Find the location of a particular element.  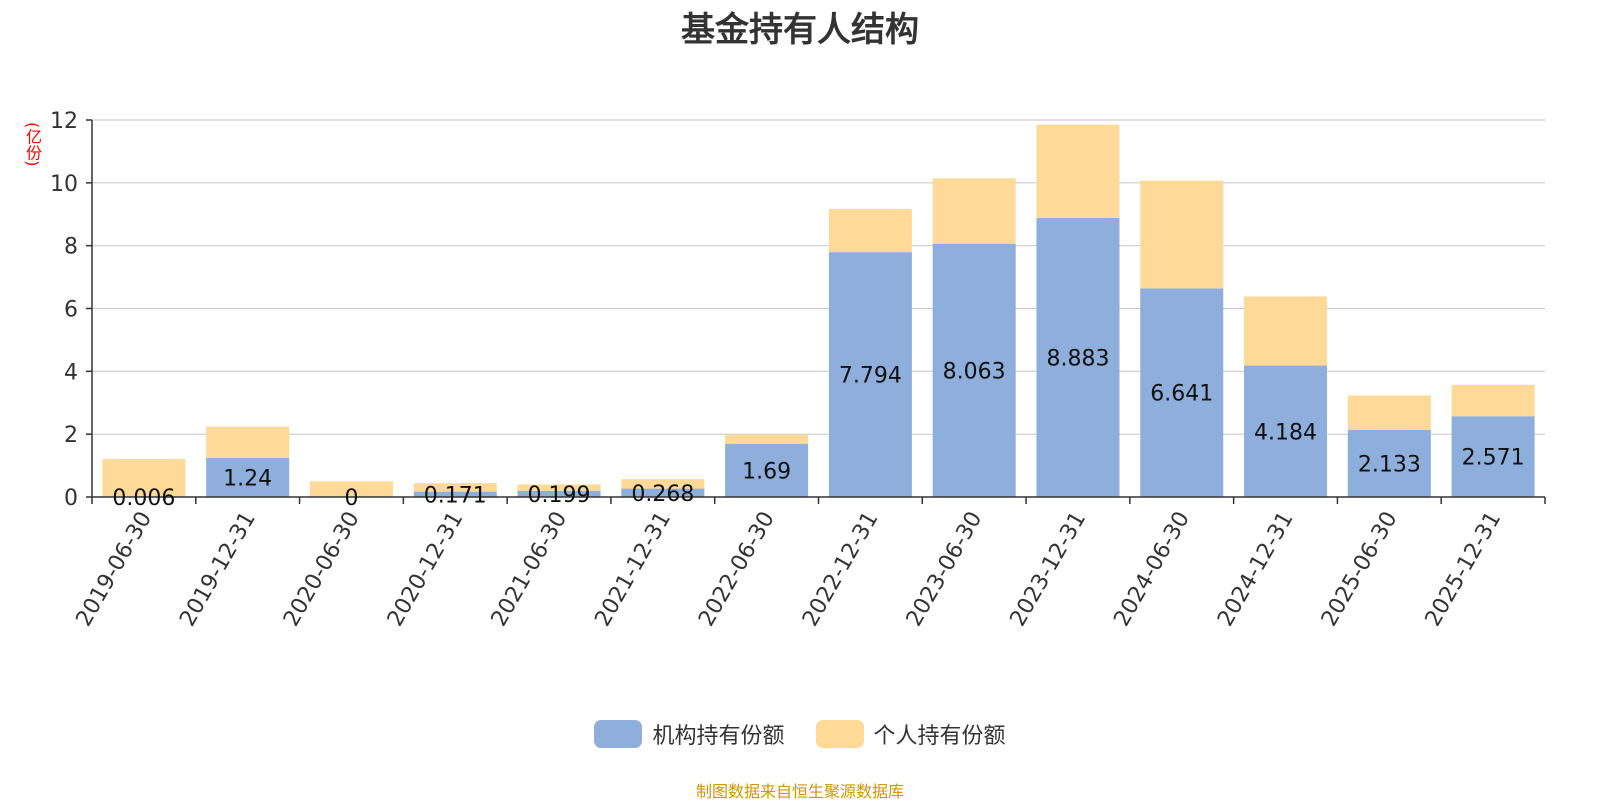

x-tick-label: 2024-12-31 is located at coordinates (1256, 569).